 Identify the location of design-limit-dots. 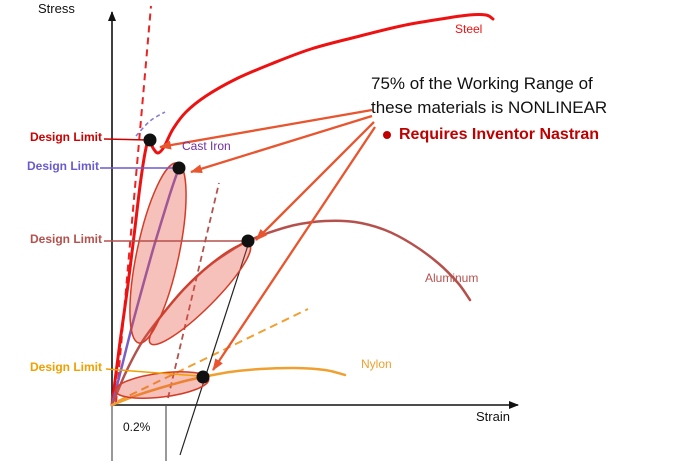
(199, 258).